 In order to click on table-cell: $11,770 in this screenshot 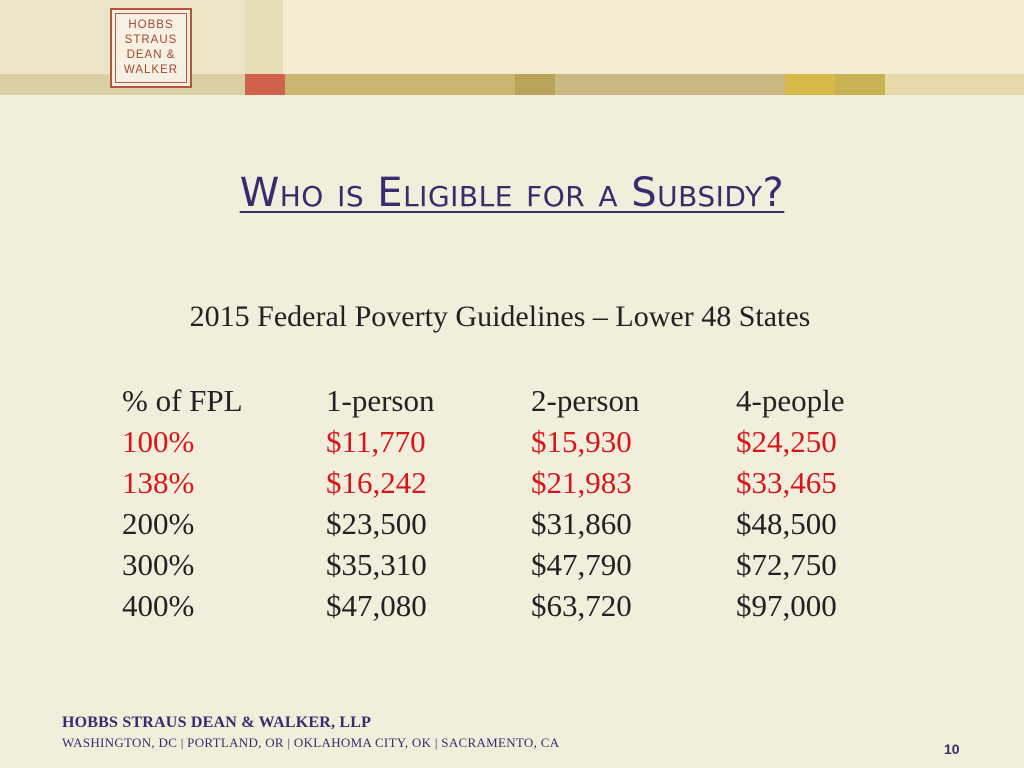, I will do `click(376, 441)`.